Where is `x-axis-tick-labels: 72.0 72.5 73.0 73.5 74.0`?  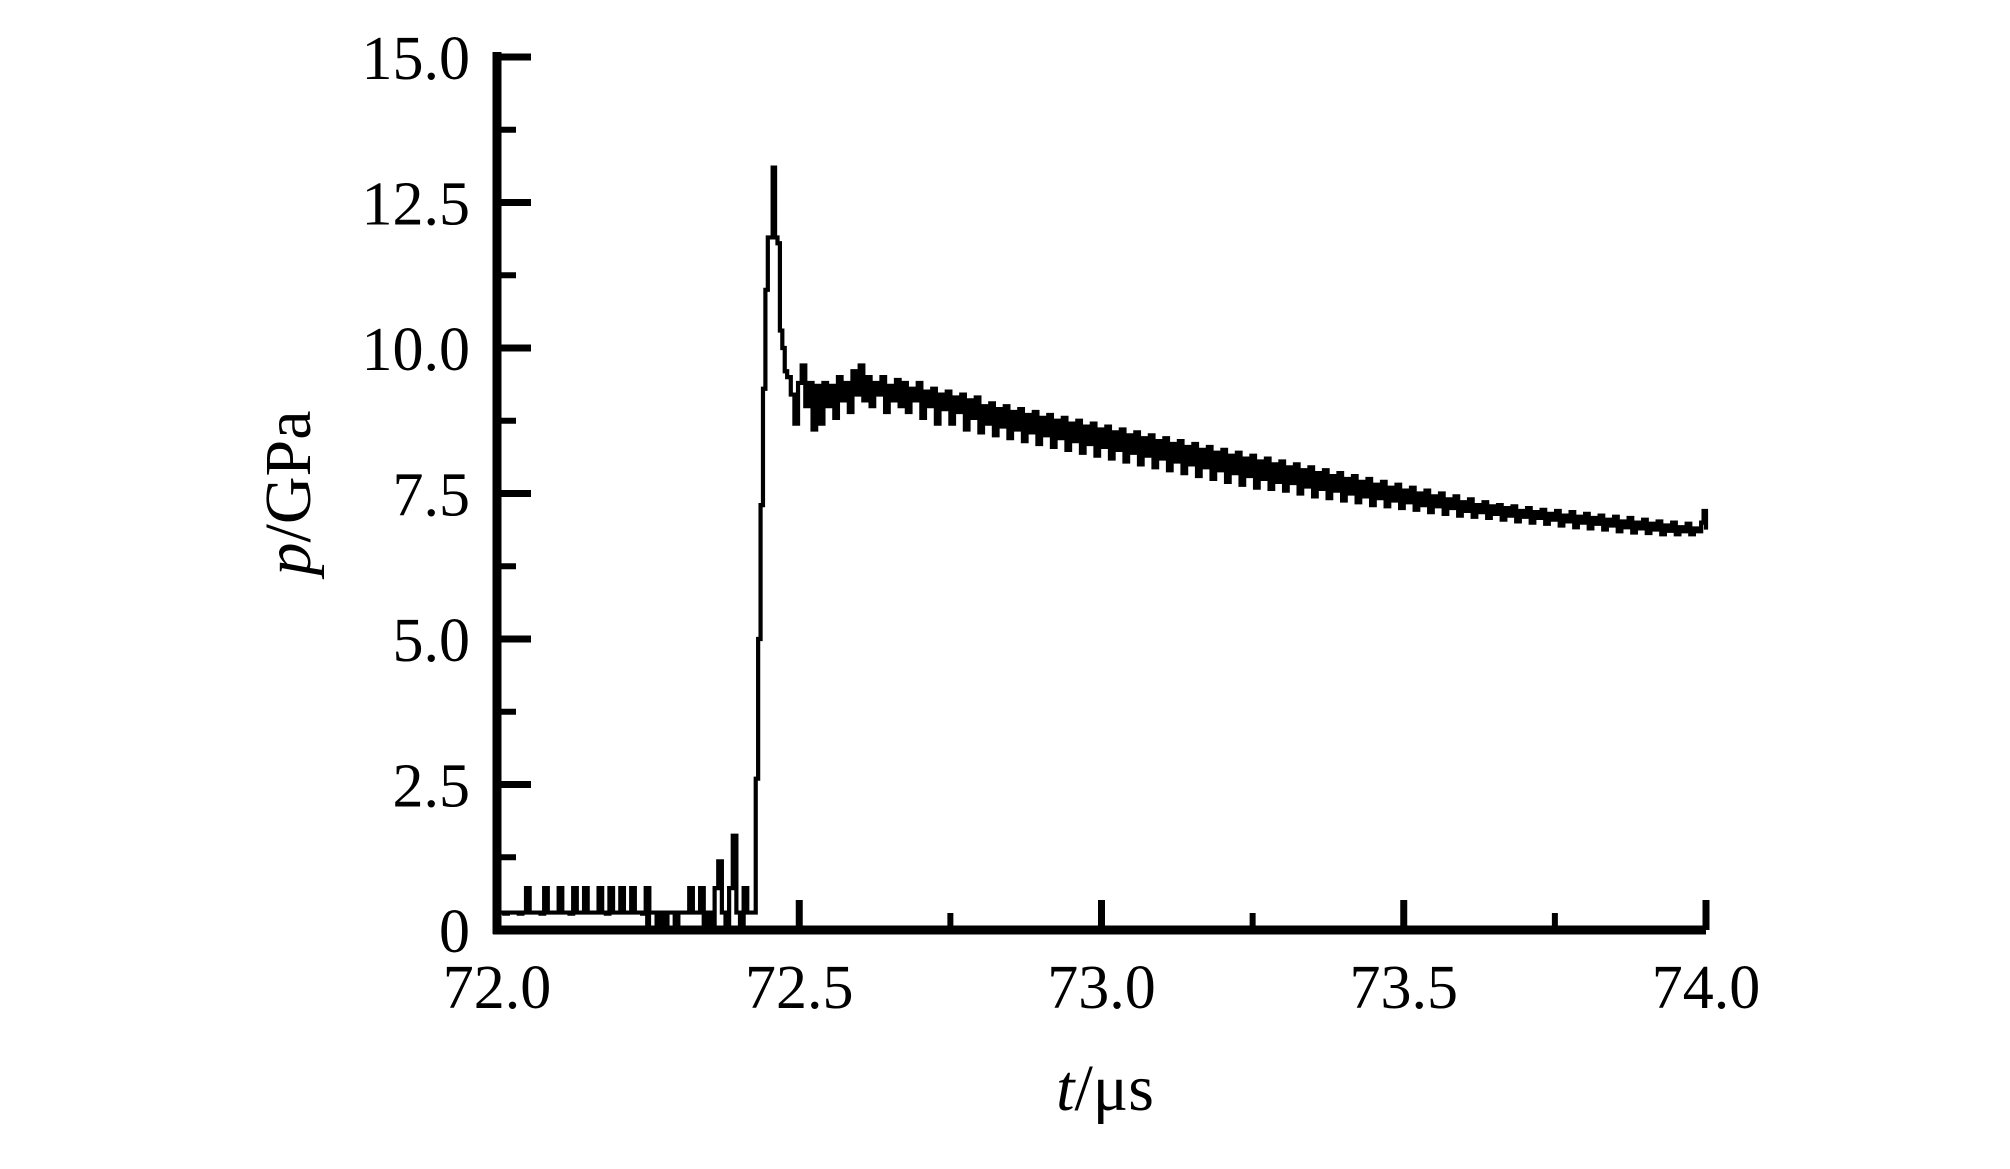 x-axis-tick-labels: 72.0 72.5 73.0 73.5 74.0 is located at coordinates (1102, 988).